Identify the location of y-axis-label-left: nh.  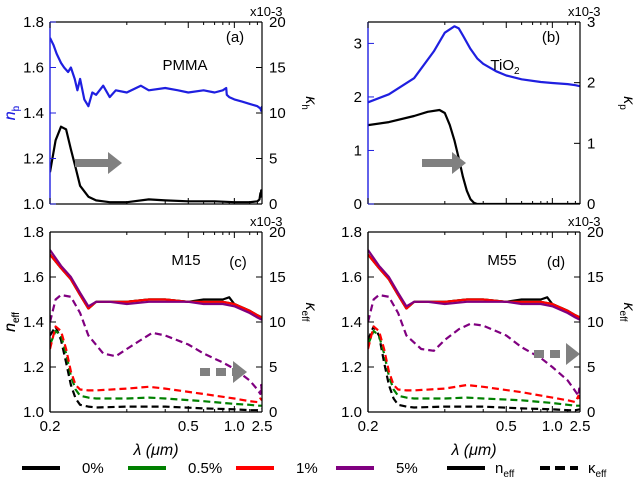
(12, 113).